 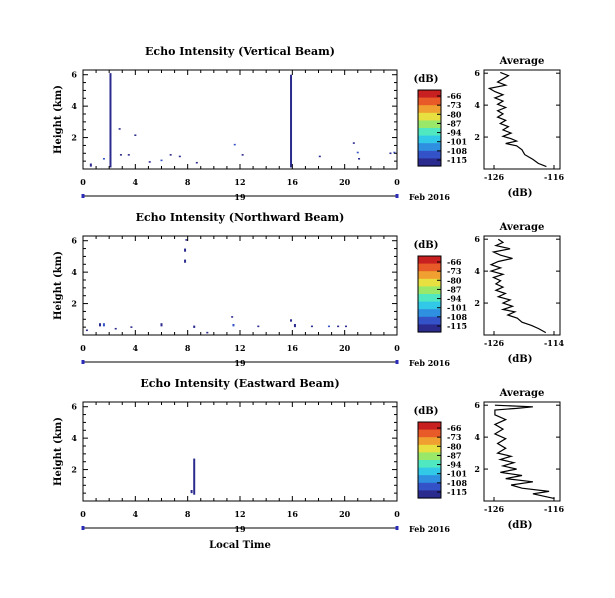 I want to click on average-x-tick-label: -126, so click(x=494, y=343).